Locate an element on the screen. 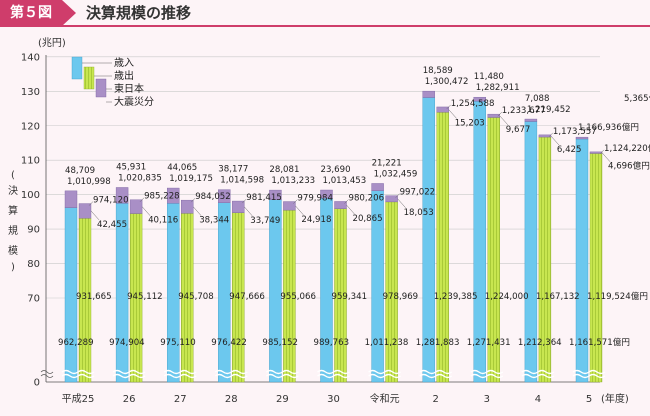 Image resolution: width=650 pixels, height=416 pixels. revenue-ordinary-label: 975,110 is located at coordinates (178, 343).